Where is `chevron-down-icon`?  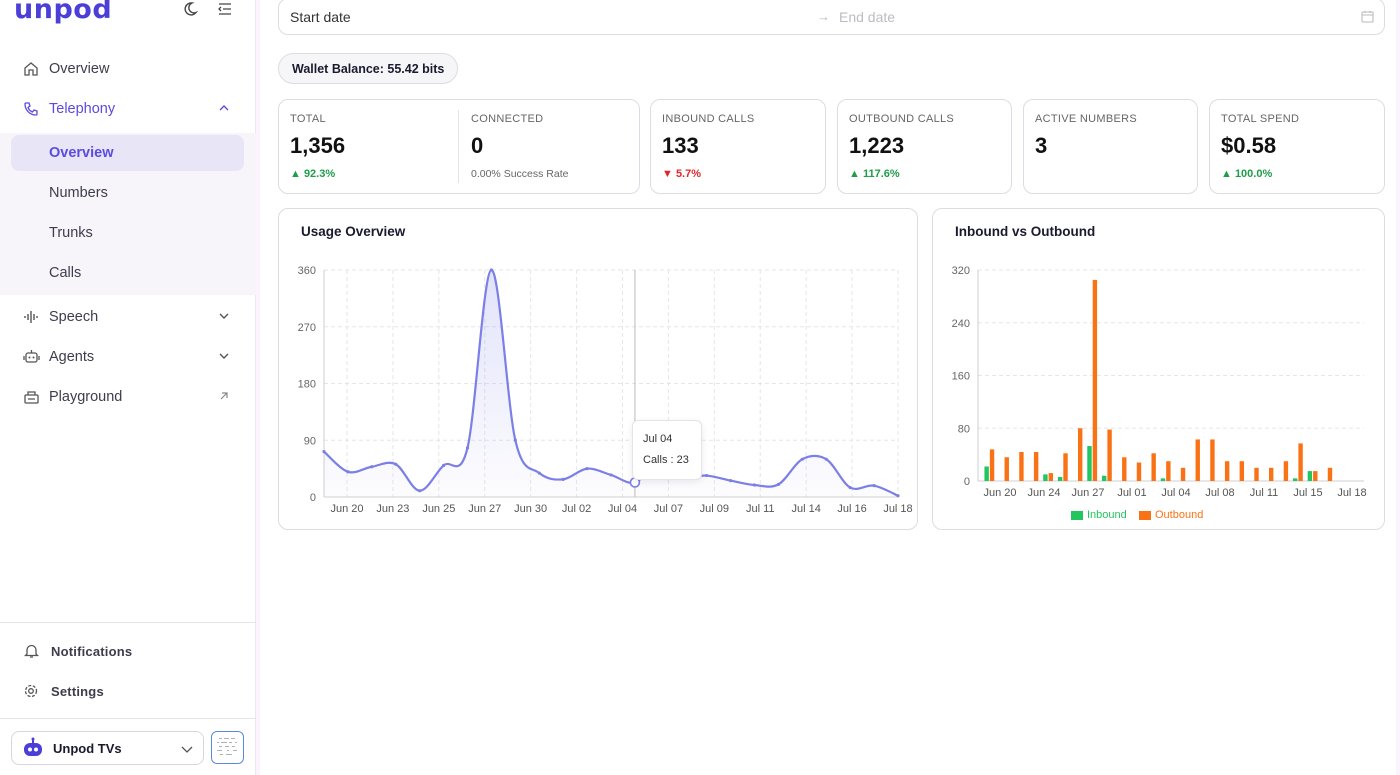 chevron-down-icon is located at coordinates (224, 356).